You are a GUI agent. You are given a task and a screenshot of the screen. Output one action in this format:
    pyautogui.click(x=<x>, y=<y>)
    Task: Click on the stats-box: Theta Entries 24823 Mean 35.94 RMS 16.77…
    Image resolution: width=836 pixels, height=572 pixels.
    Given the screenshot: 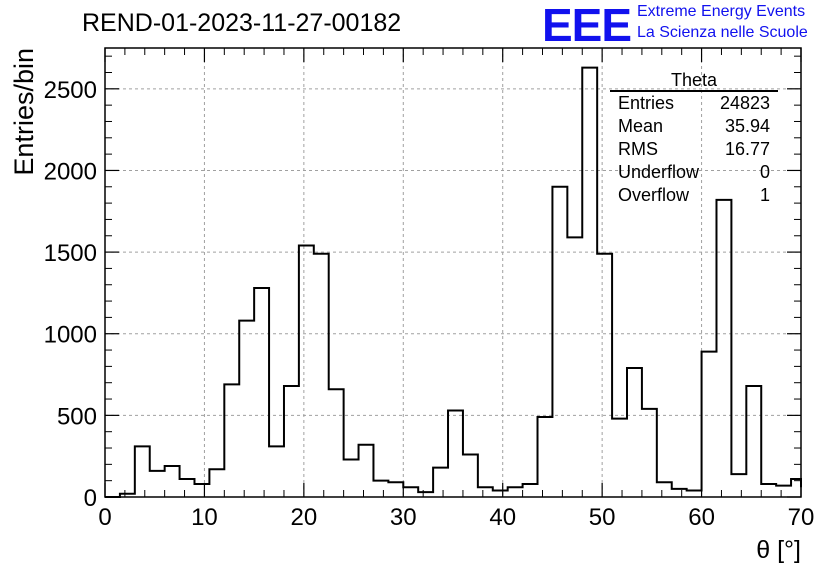 What is the action you would take?
    pyautogui.click(x=694, y=138)
    